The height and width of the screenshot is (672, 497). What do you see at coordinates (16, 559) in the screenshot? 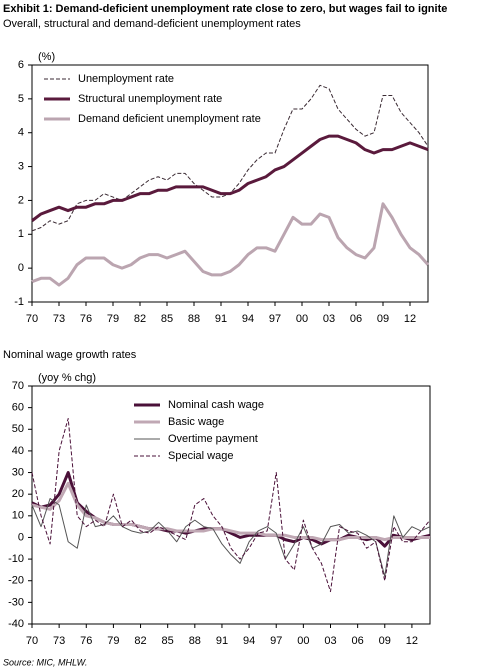
I see `y-tick-label: -10` at bounding box center [16, 559].